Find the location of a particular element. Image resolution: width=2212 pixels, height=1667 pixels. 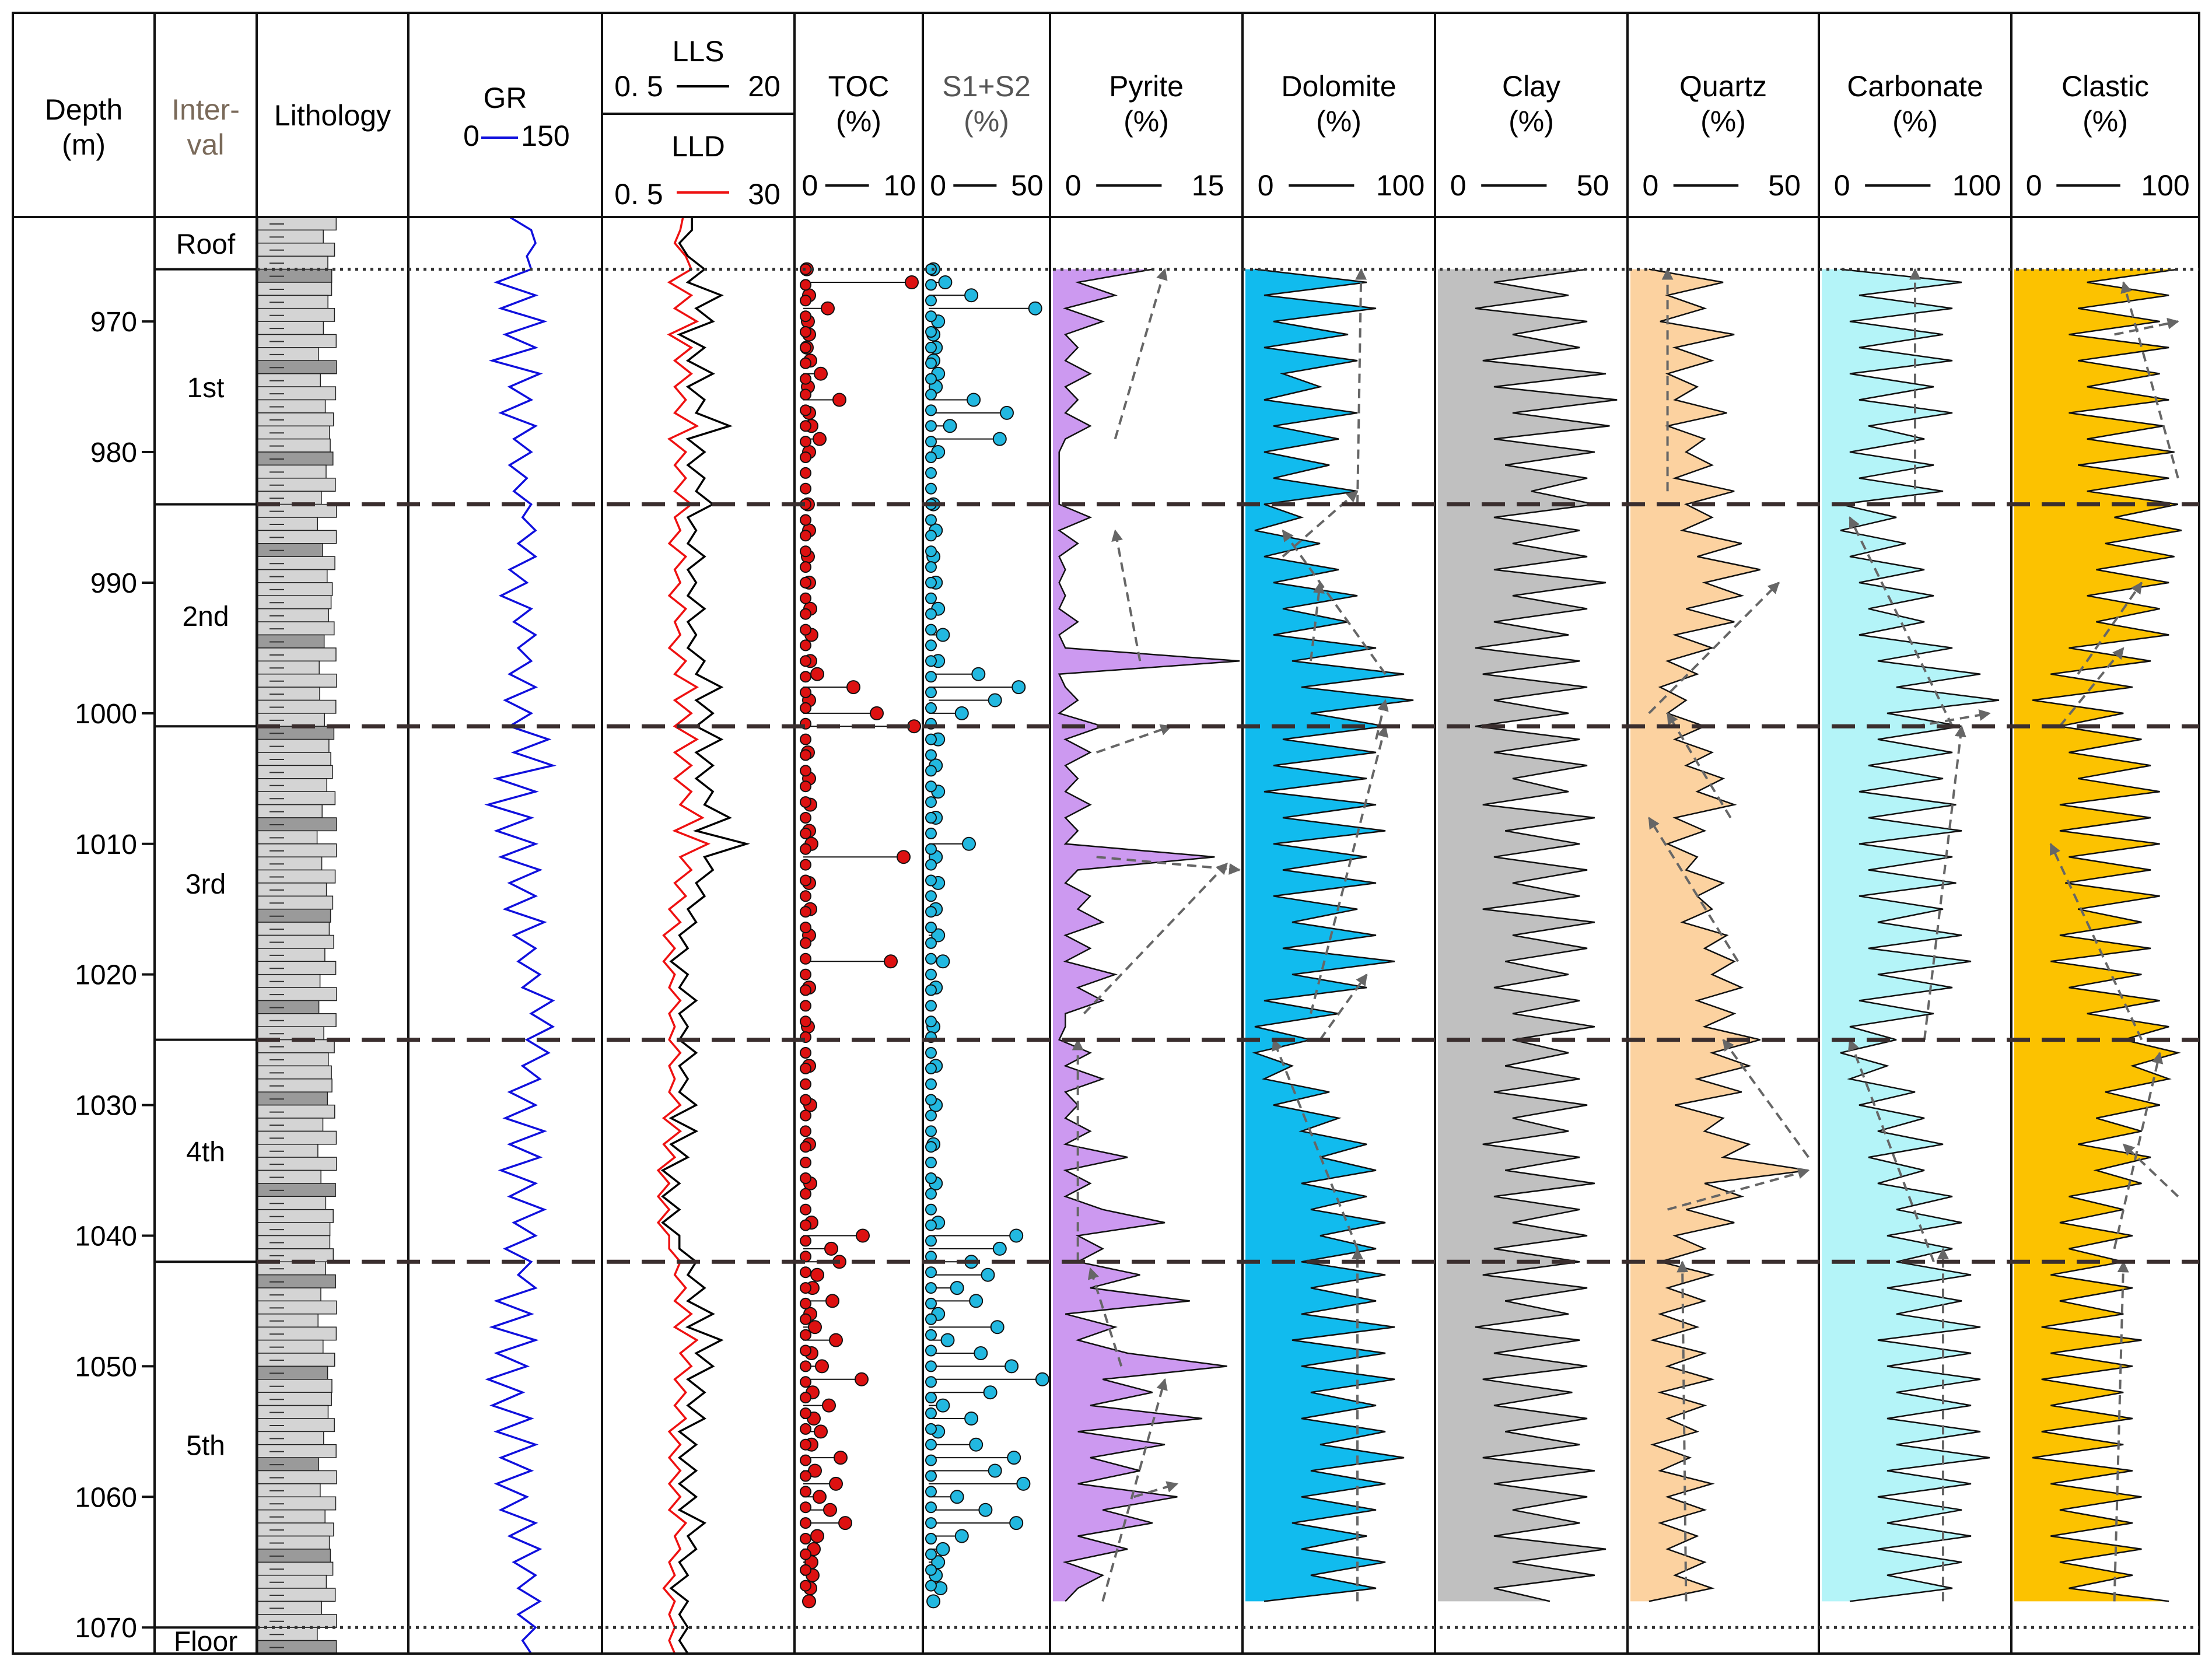

clastic-area is located at coordinates (2098, 935).